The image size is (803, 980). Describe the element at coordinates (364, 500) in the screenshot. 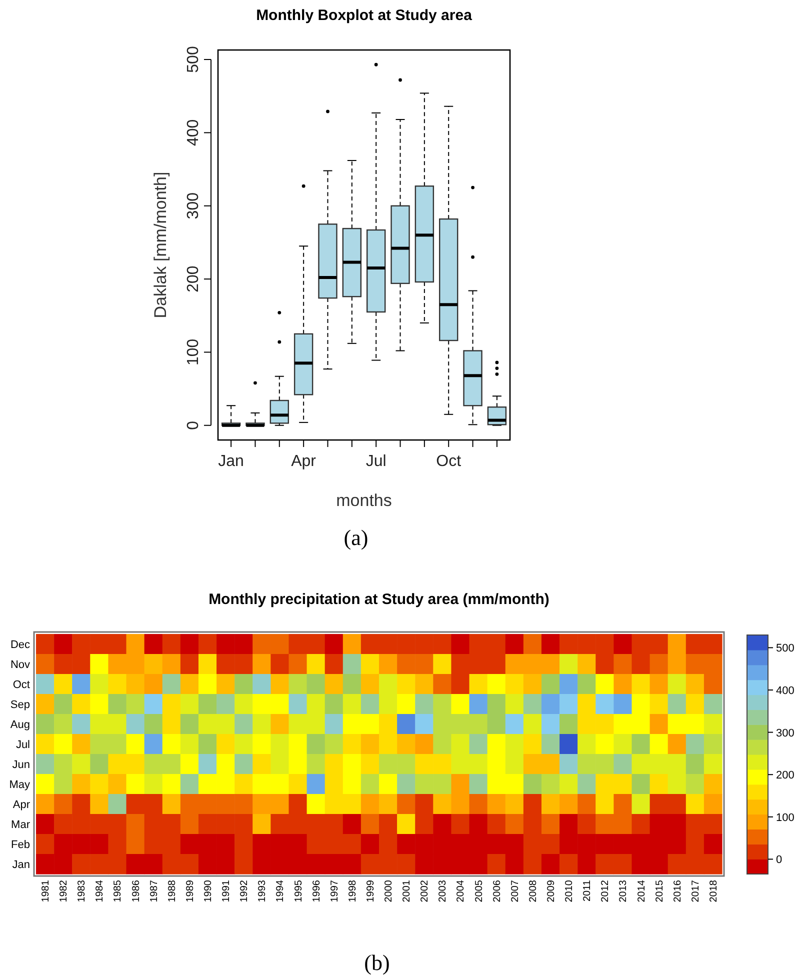

I see `x-axis-title: months` at that location.